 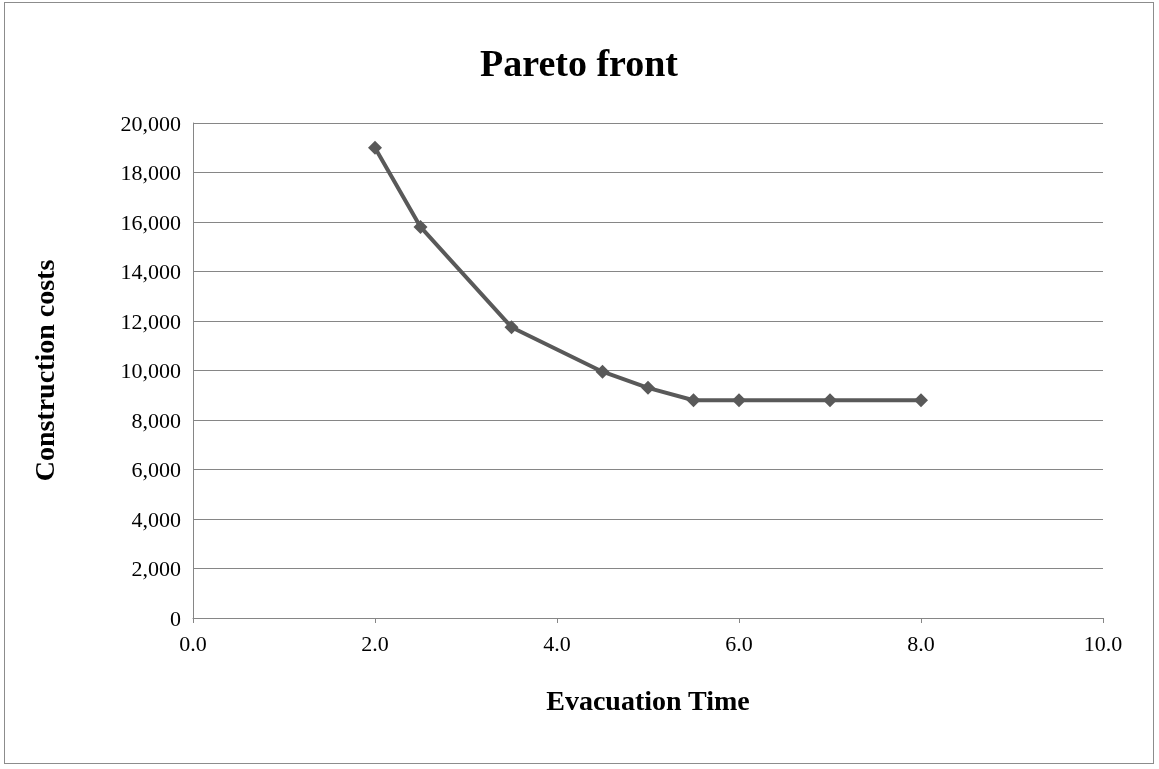 I want to click on x-tick-label: 10.0, so click(x=1103, y=643).